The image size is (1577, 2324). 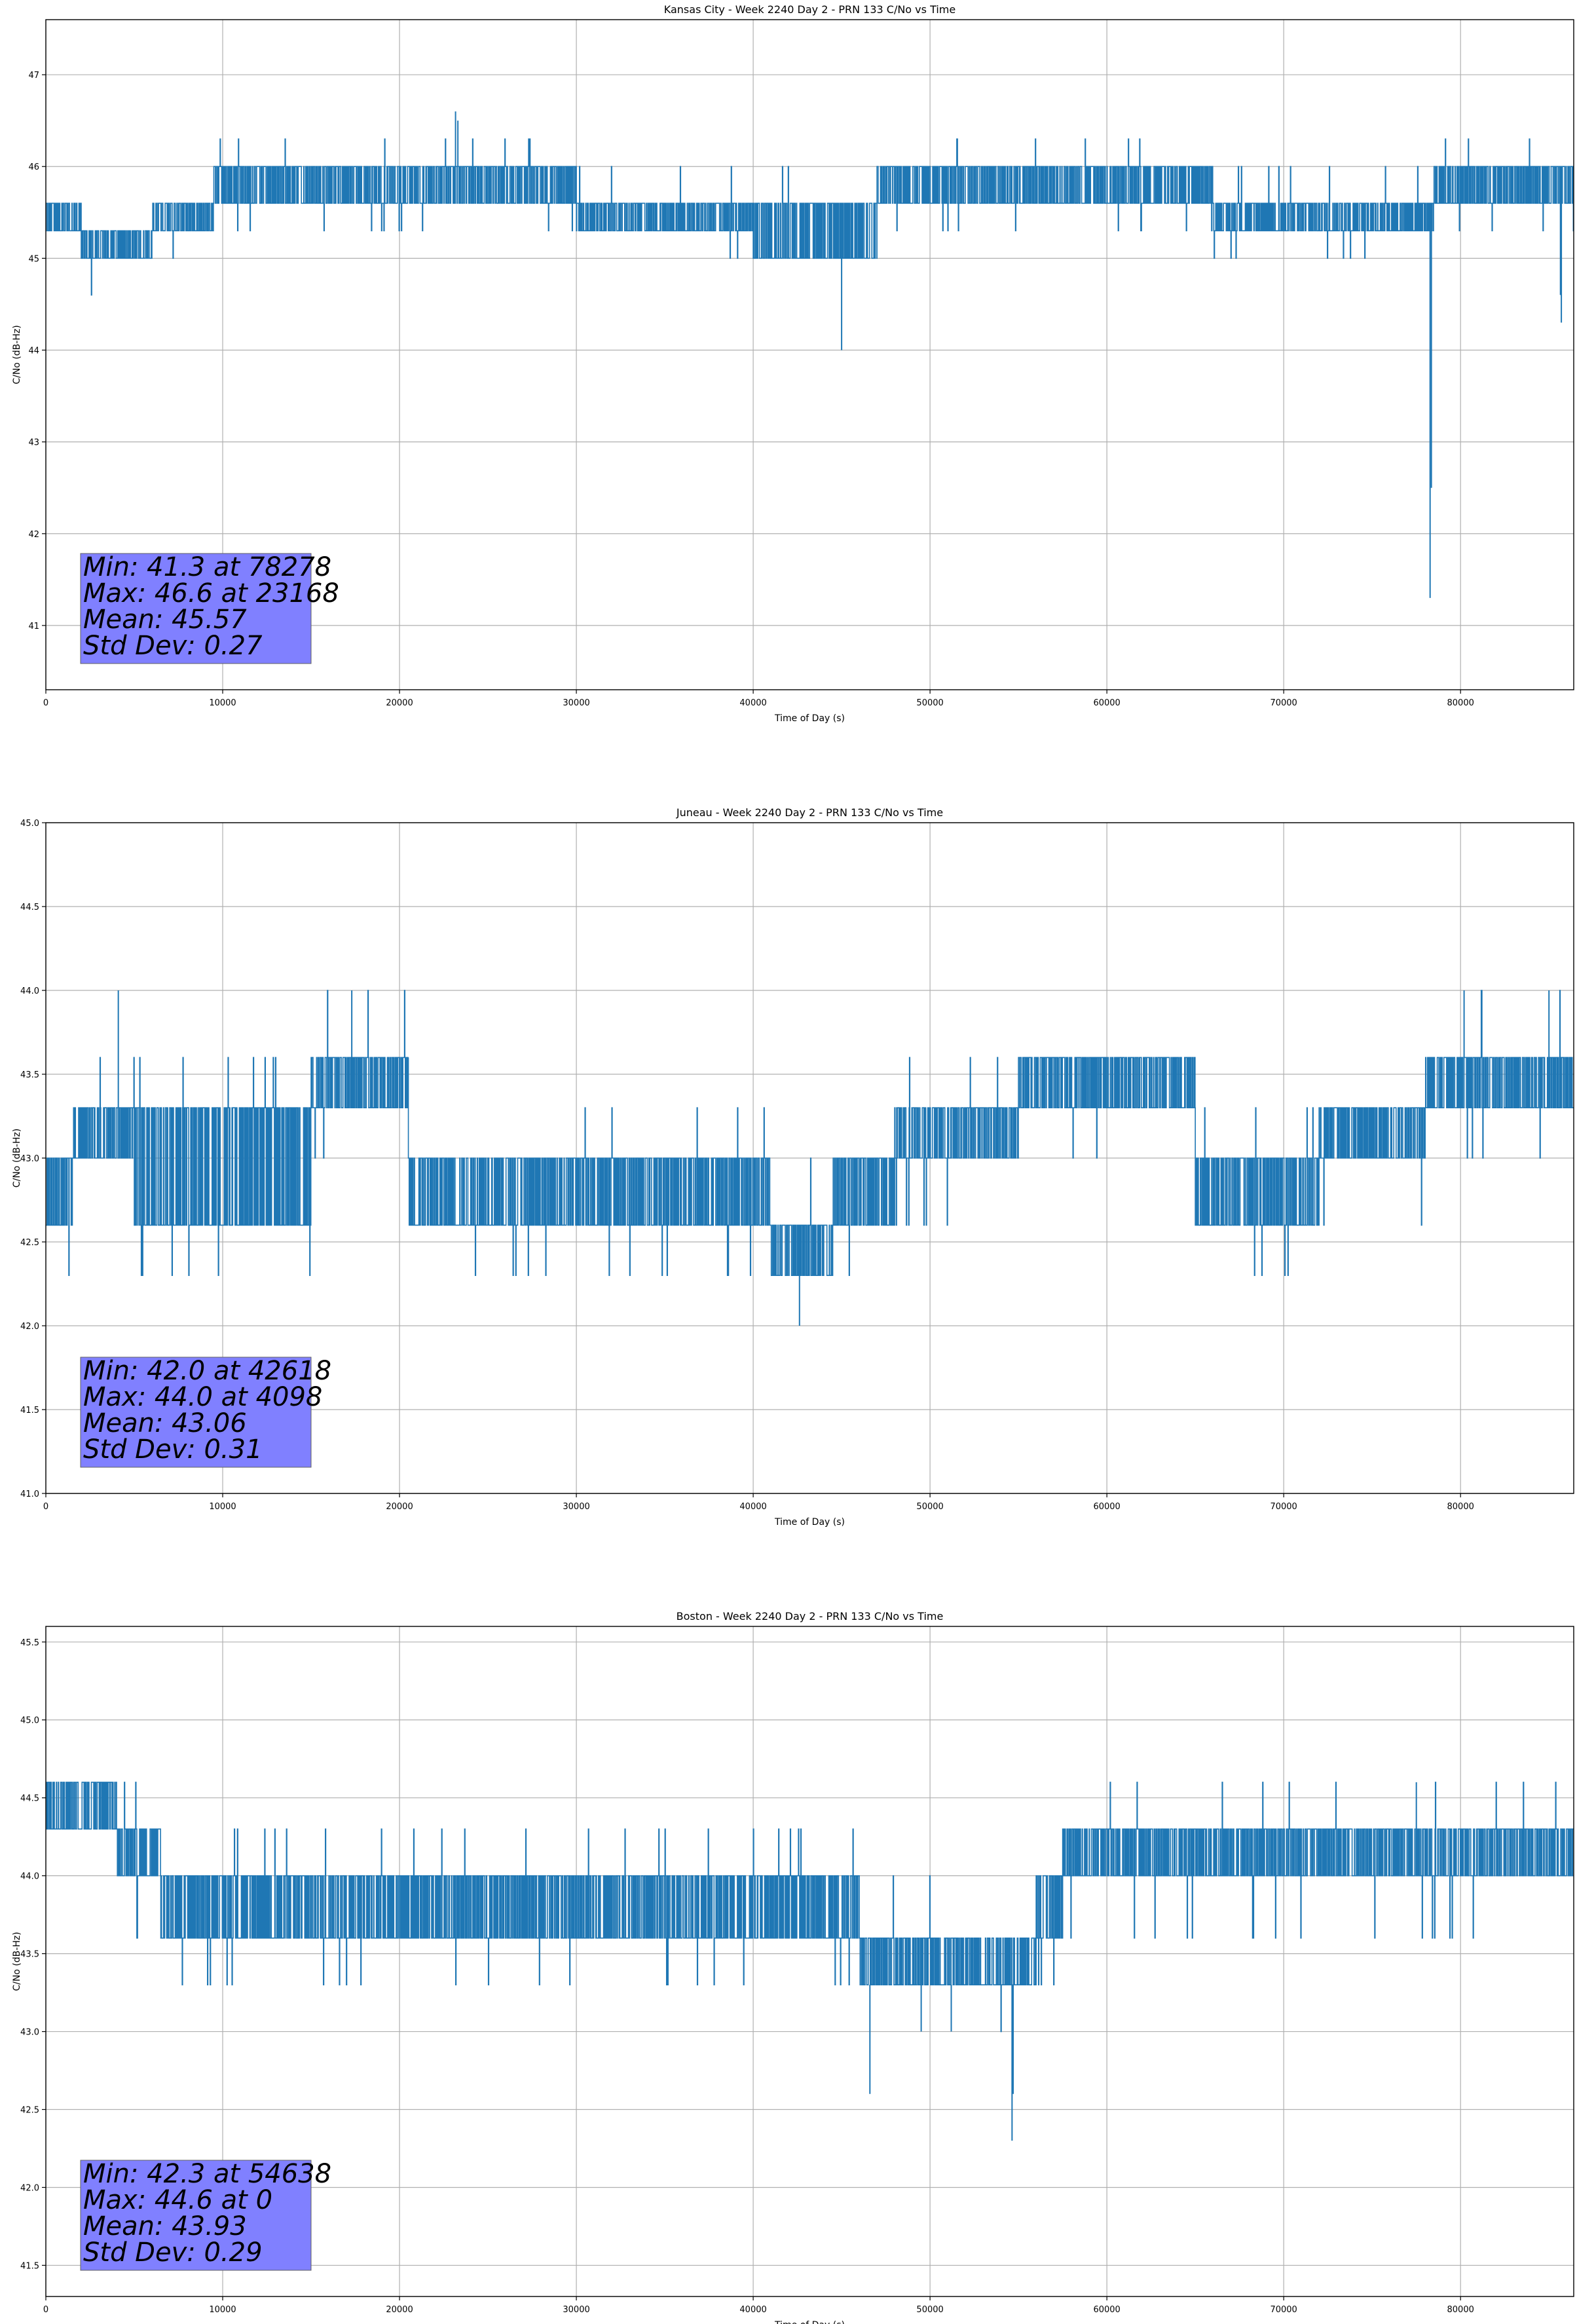 What do you see at coordinates (33, 351) in the screenshot?
I see `y-tick-label: 44` at bounding box center [33, 351].